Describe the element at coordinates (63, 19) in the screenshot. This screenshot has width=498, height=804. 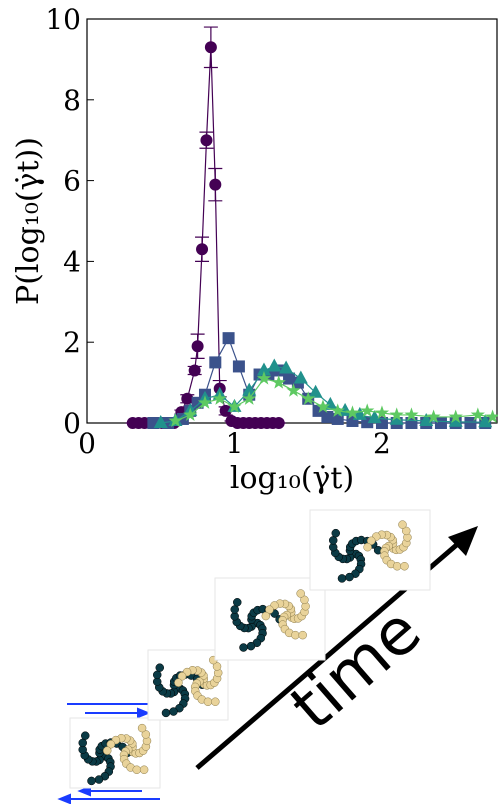
I see `y-tick-label: 10` at that location.